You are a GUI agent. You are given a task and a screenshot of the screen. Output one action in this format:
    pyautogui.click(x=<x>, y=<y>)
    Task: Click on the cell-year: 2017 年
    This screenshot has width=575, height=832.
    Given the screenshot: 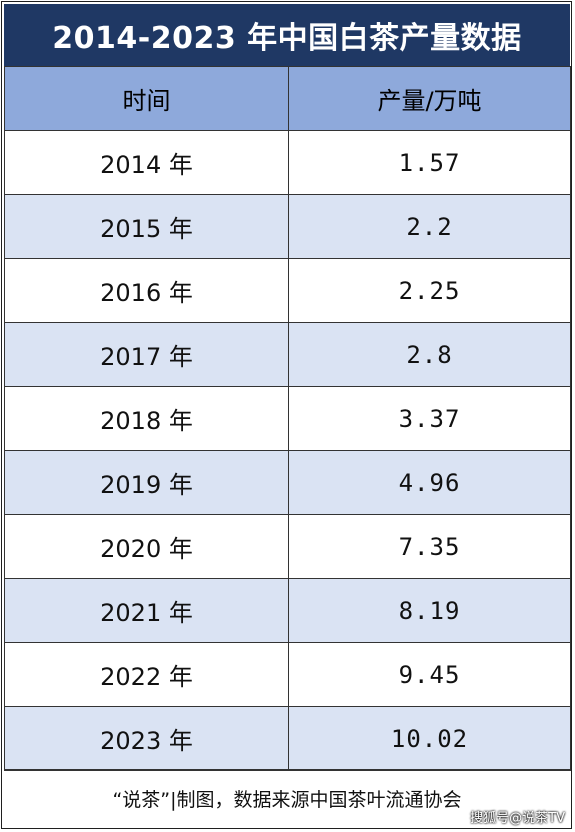 What is the action you would take?
    pyautogui.click(x=146, y=354)
    